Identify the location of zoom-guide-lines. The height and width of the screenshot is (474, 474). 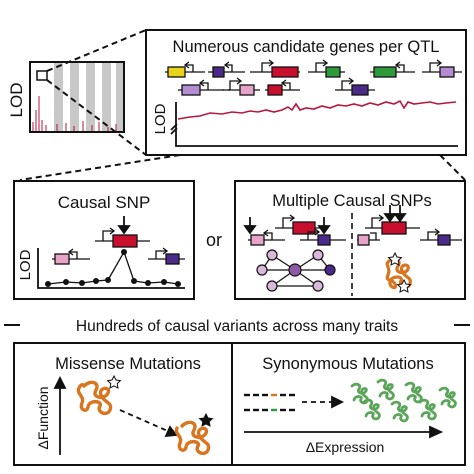
(96, 92).